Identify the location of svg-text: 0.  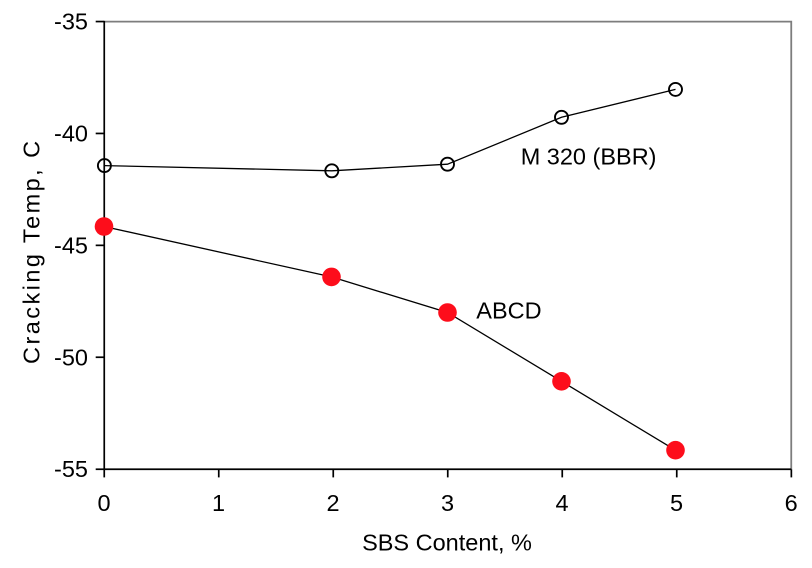
(104, 503).